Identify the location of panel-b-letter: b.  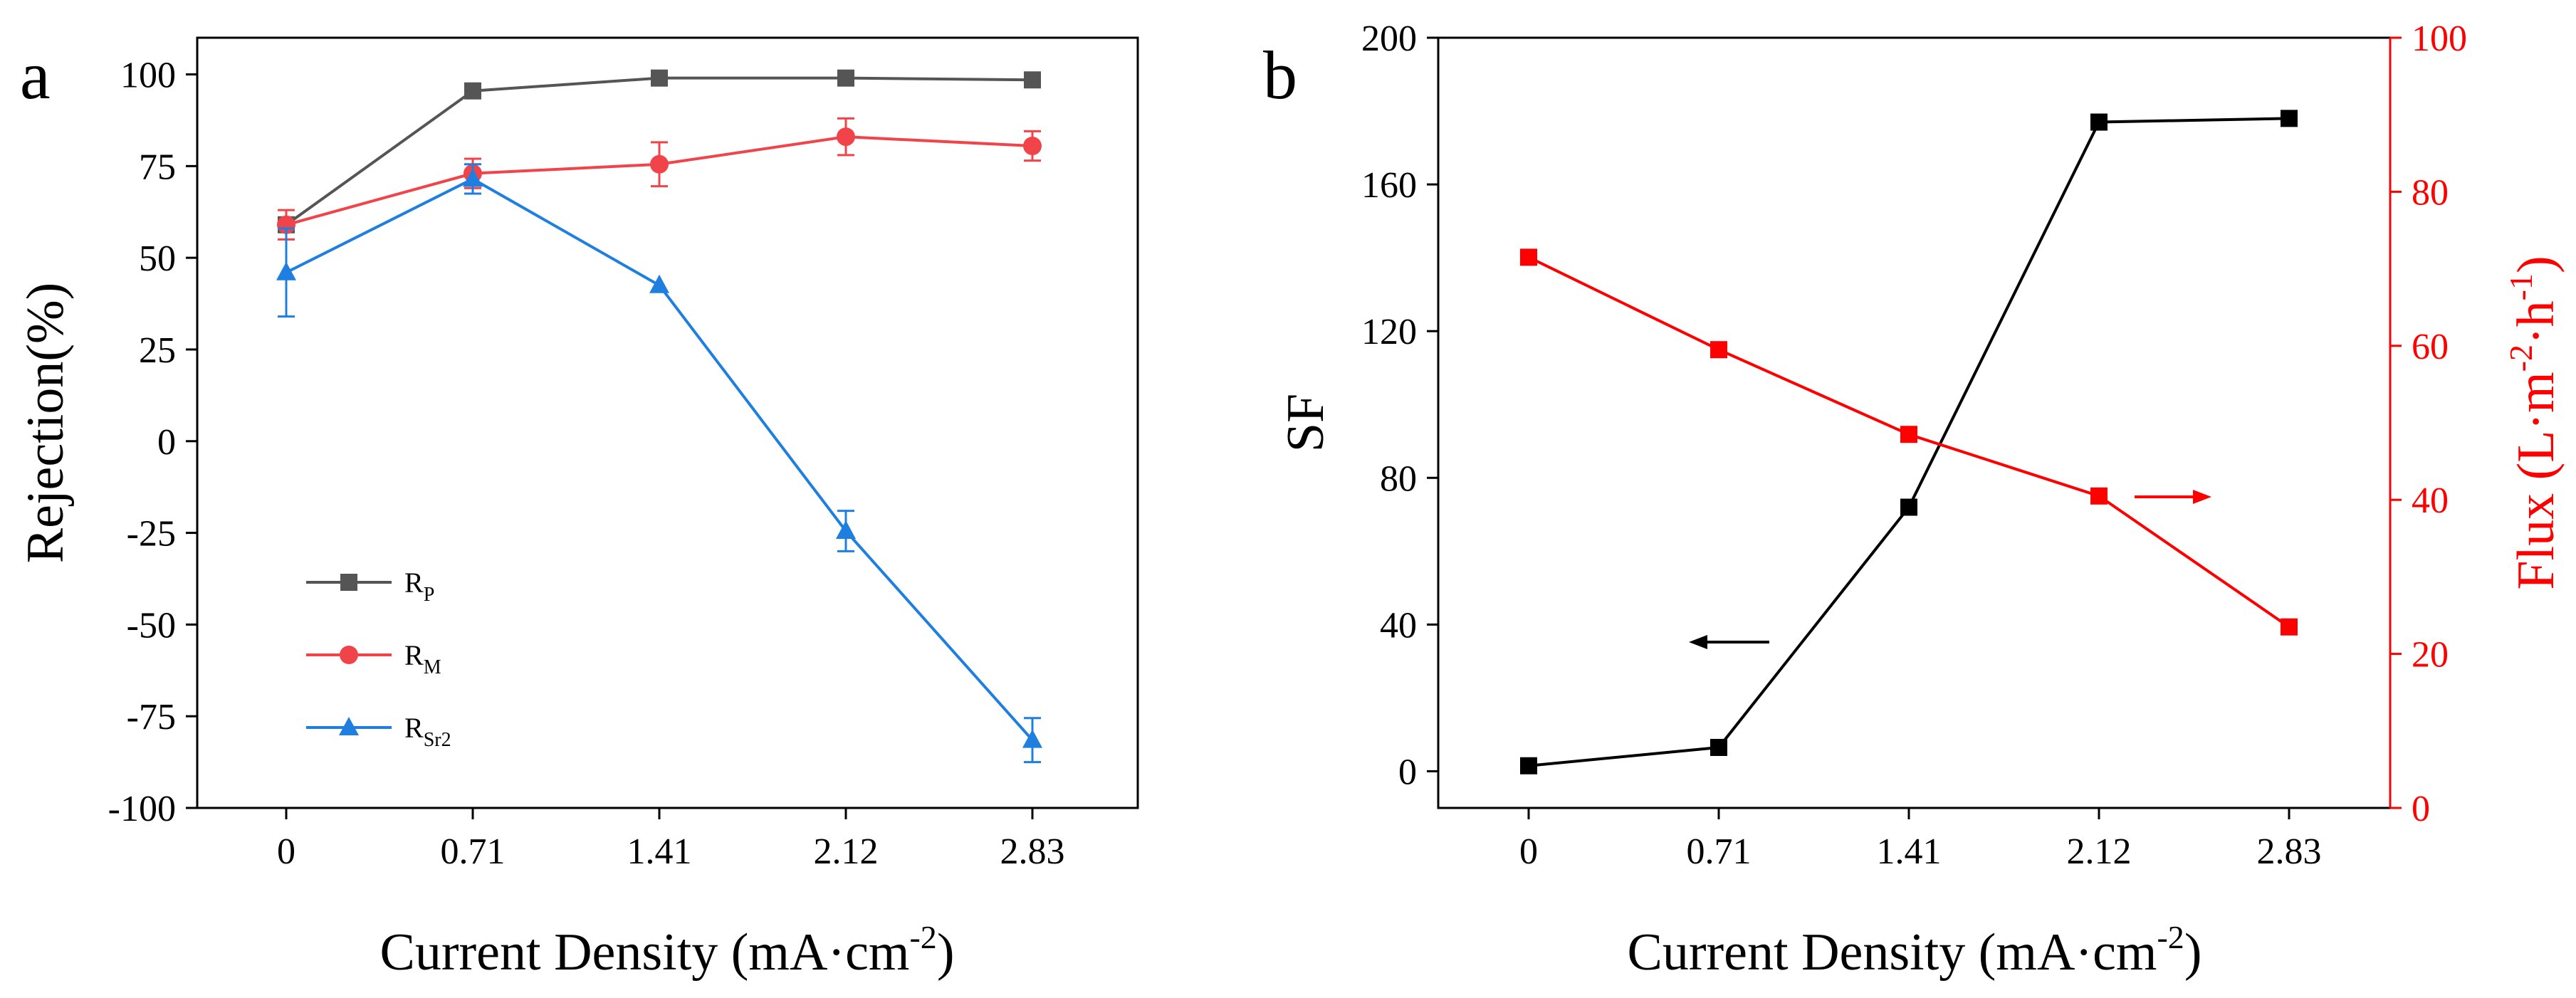
(1280, 75).